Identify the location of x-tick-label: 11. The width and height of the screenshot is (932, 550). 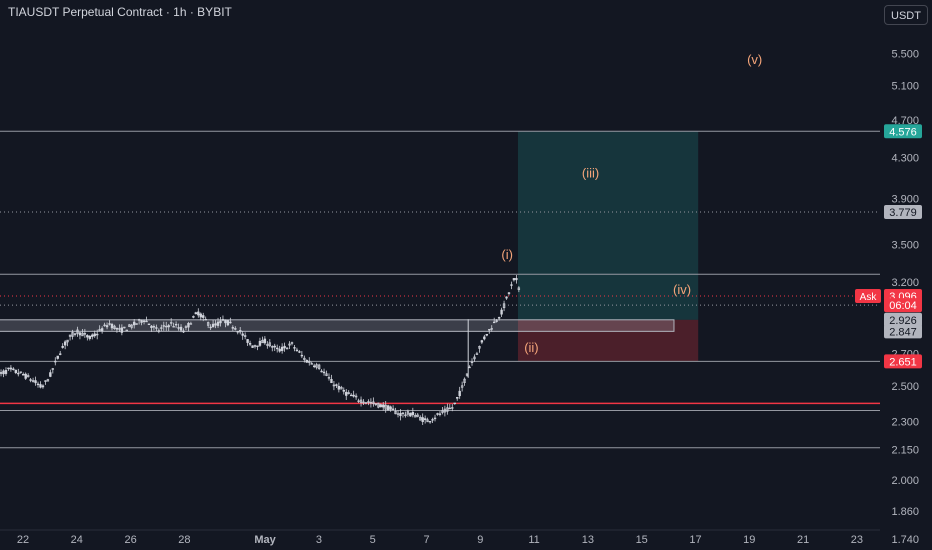
(533, 540).